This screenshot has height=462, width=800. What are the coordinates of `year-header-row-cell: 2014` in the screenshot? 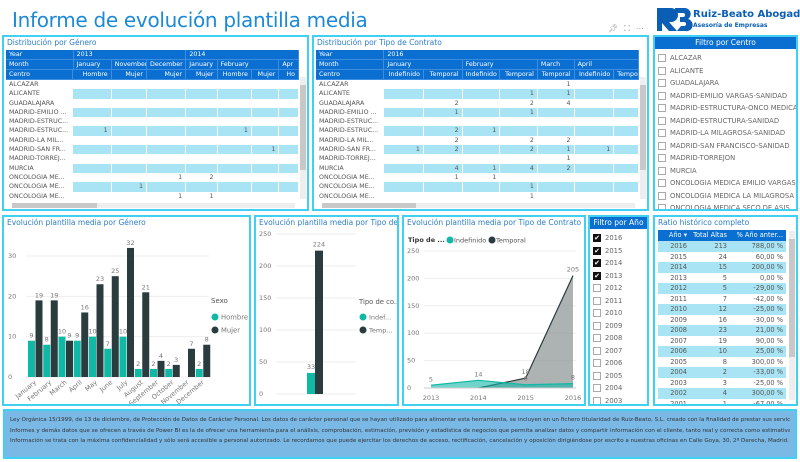 It's located at (242, 54).